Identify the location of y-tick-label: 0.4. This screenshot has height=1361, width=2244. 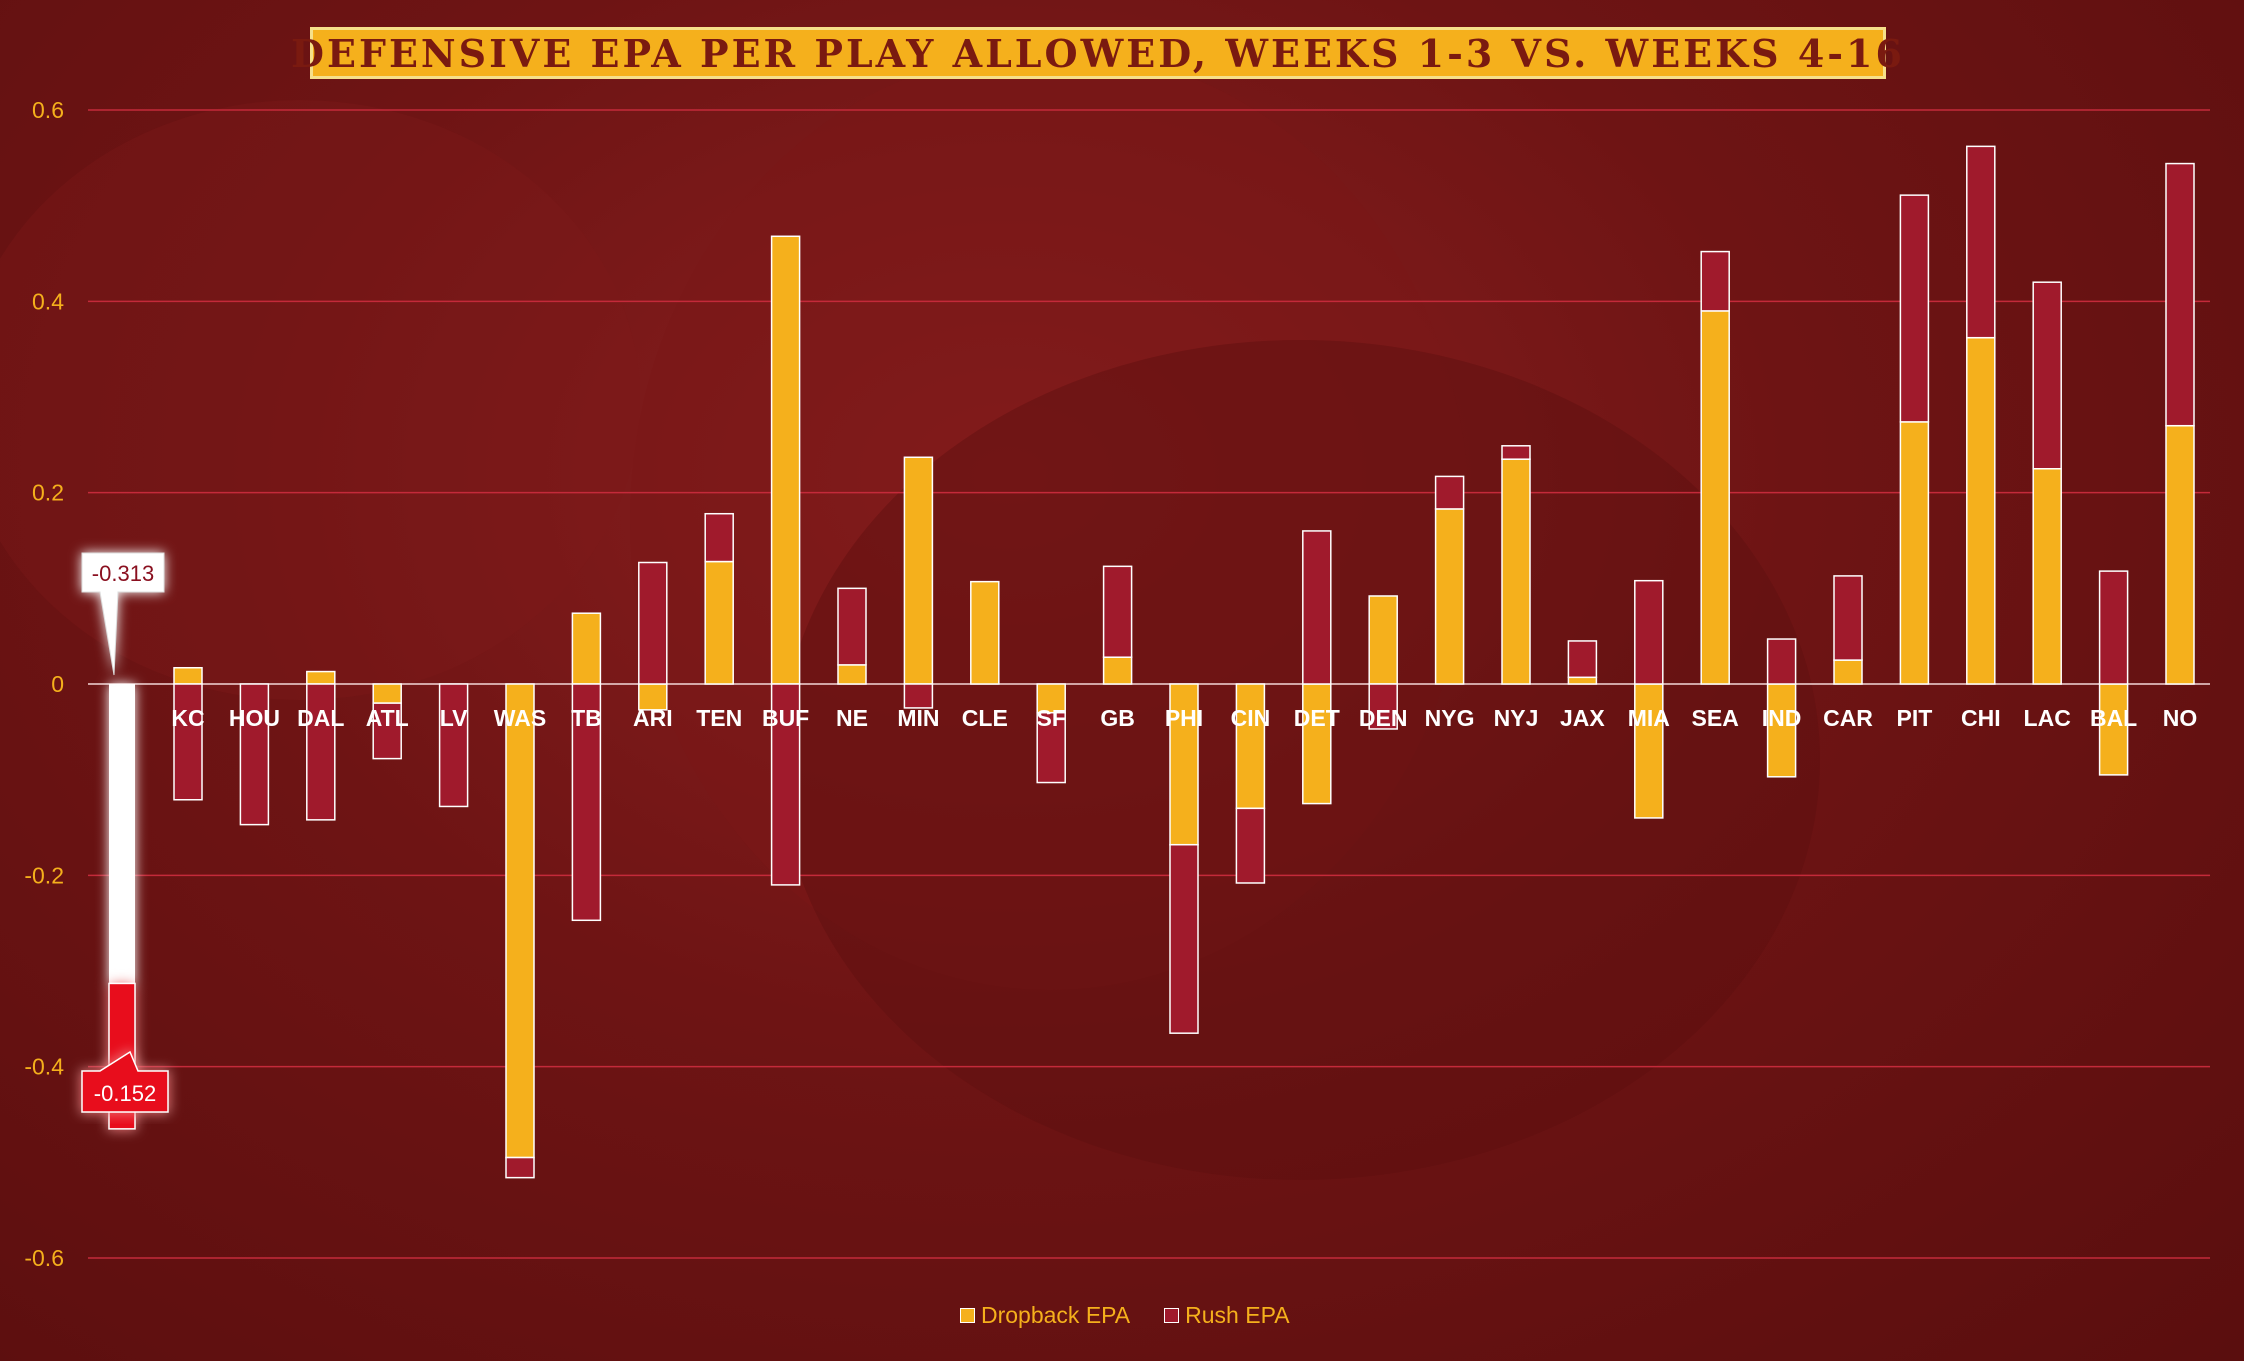
(48, 301).